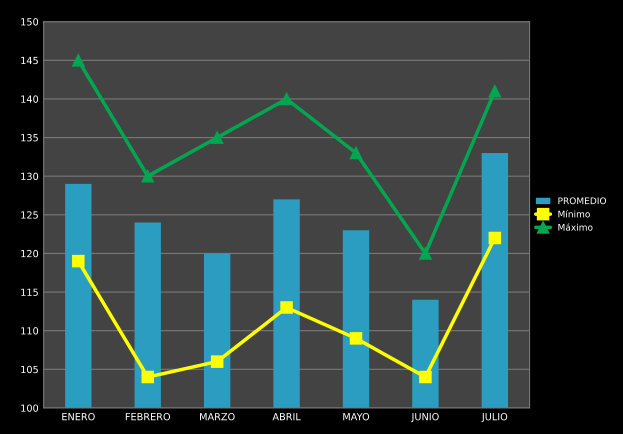 The image size is (623, 434). What do you see at coordinates (148, 416) in the screenshot?
I see `x-tick-label: FEBRERO` at bounding box center [148, 416].